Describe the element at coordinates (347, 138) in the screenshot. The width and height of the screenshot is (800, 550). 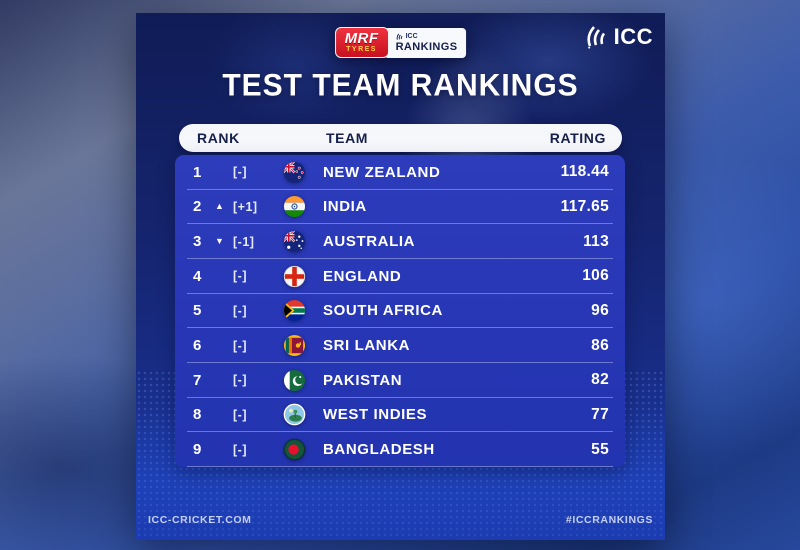
I see `header-team: TEAM` at that location.